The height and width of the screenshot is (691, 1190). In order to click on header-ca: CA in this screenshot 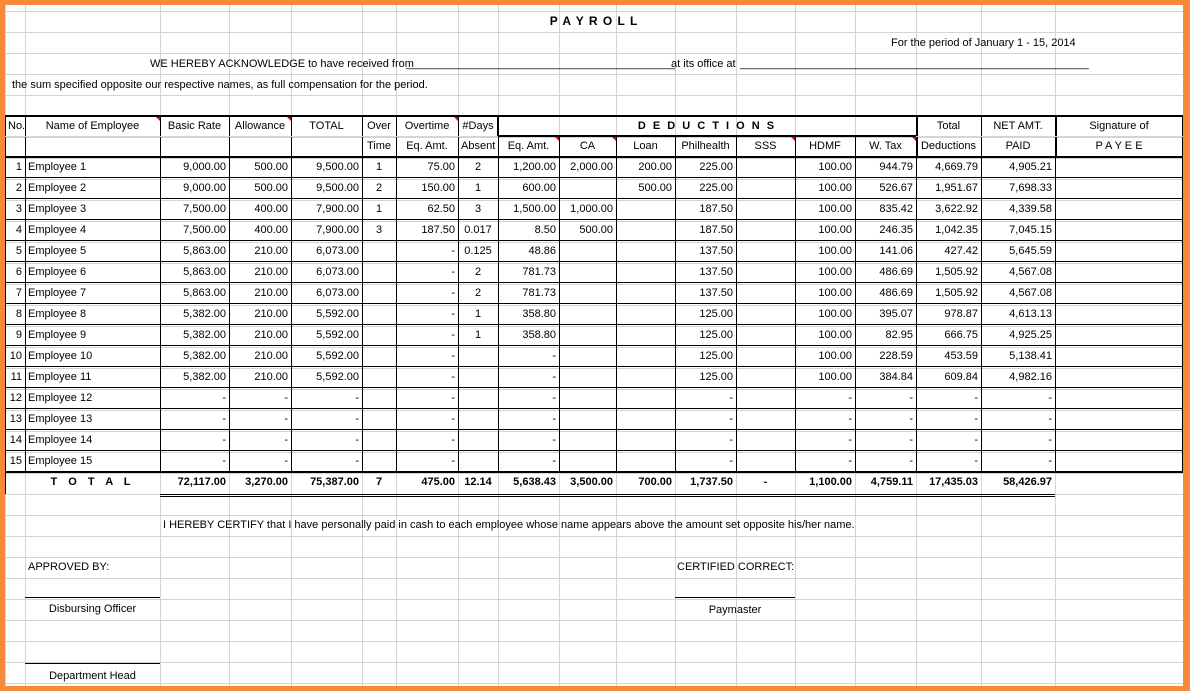, I will do `click(587, 146)`.